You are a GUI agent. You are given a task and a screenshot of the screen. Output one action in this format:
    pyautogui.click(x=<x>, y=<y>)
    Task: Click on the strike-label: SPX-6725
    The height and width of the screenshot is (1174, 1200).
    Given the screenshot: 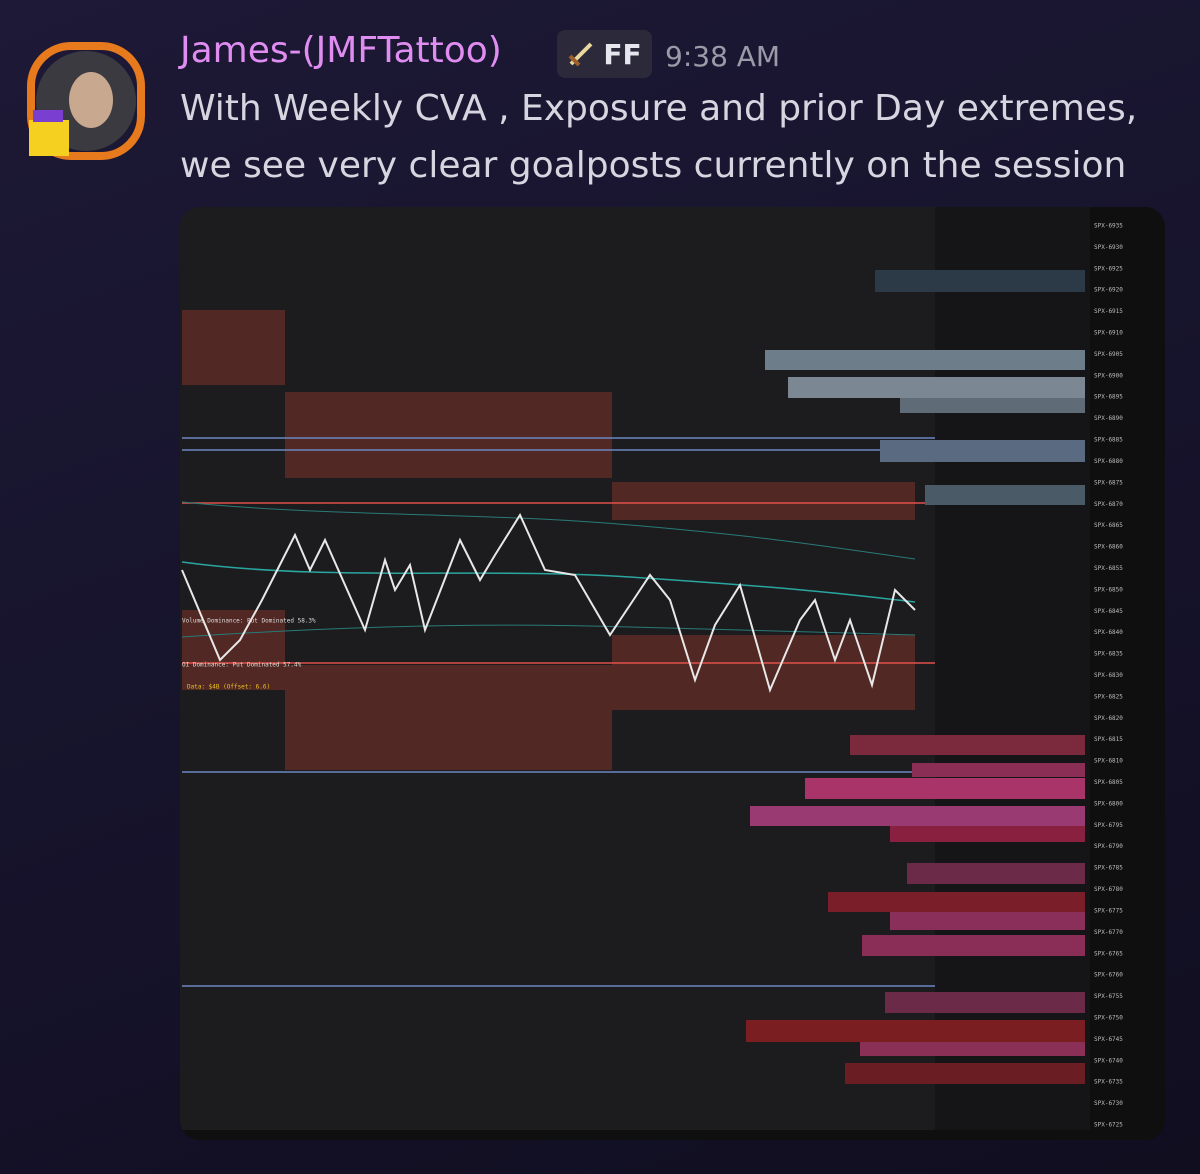 What is the action you would take?
    pyautogui.click(x=1108, y=1125)
    